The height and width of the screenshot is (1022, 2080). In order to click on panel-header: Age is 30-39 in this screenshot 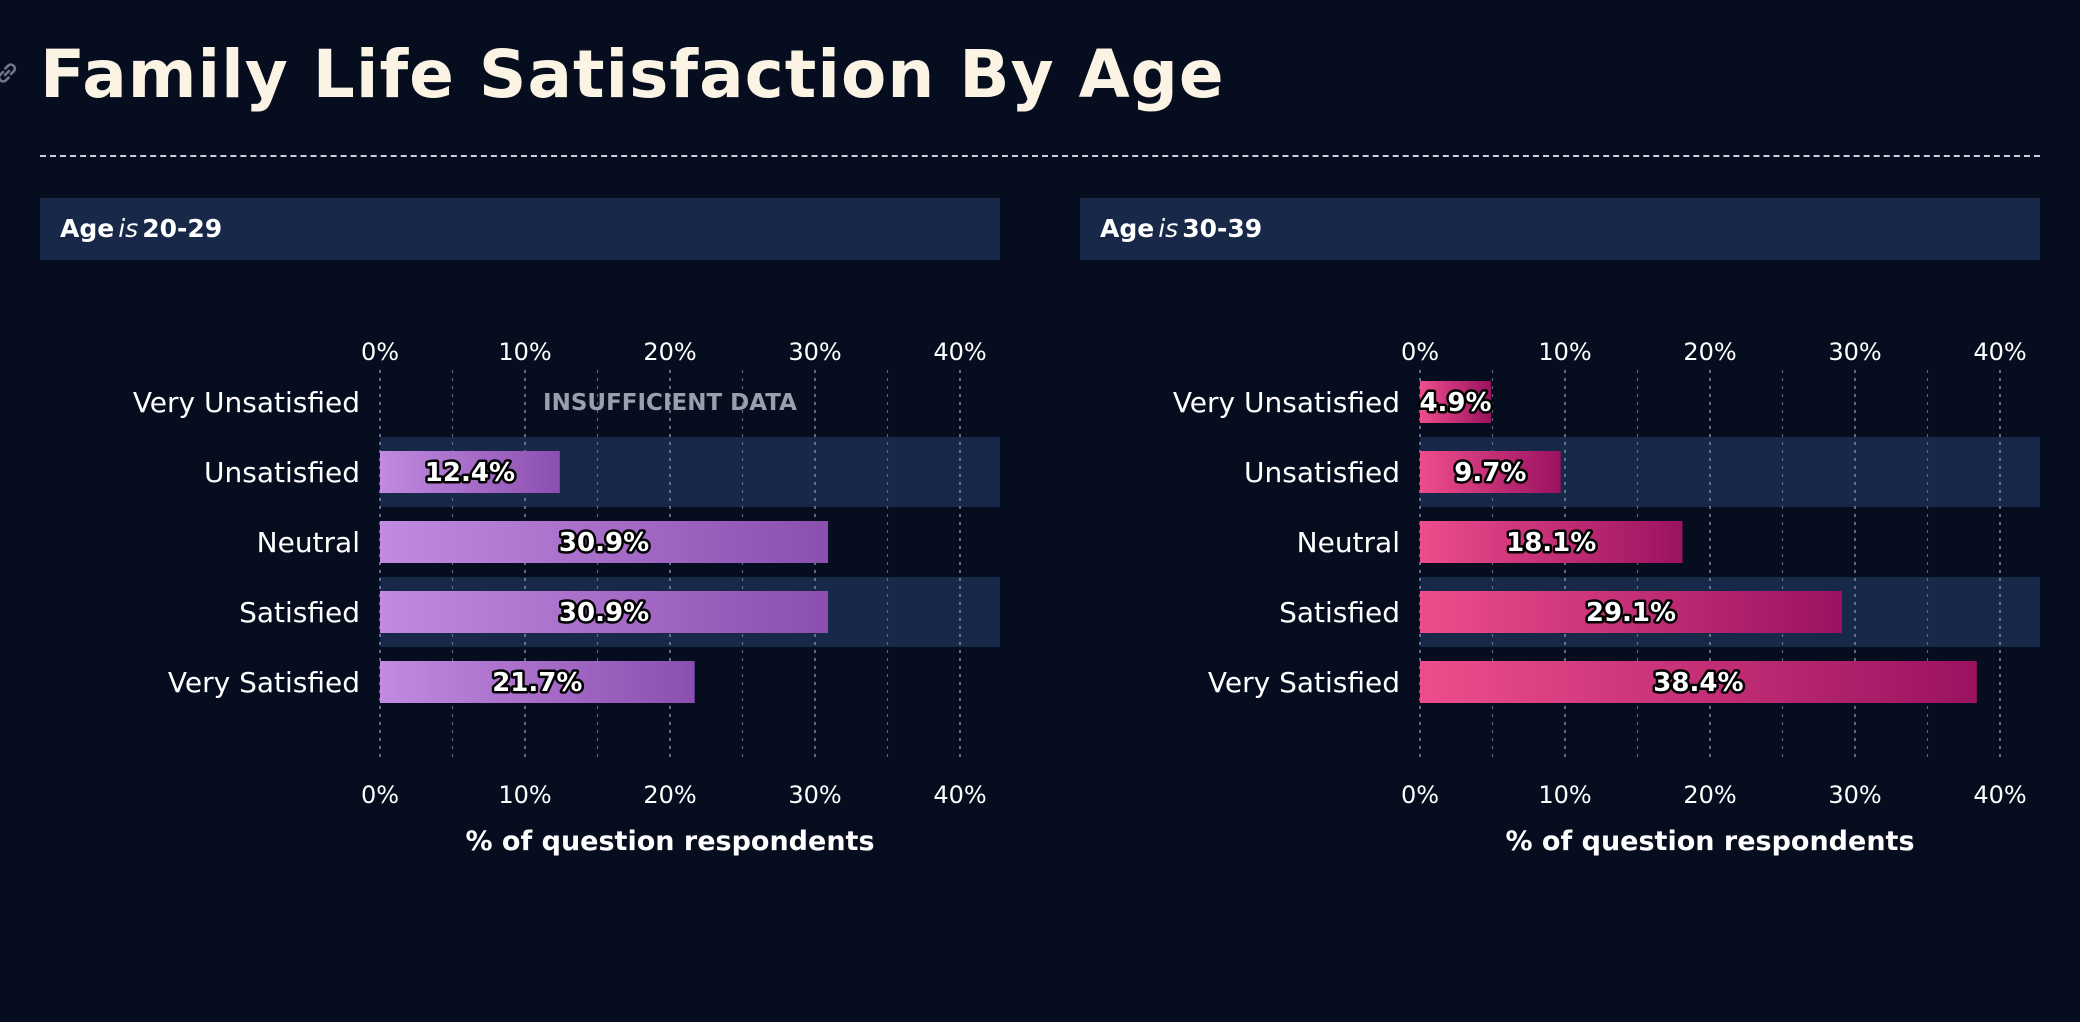, I will do `click(1560, 229)`.